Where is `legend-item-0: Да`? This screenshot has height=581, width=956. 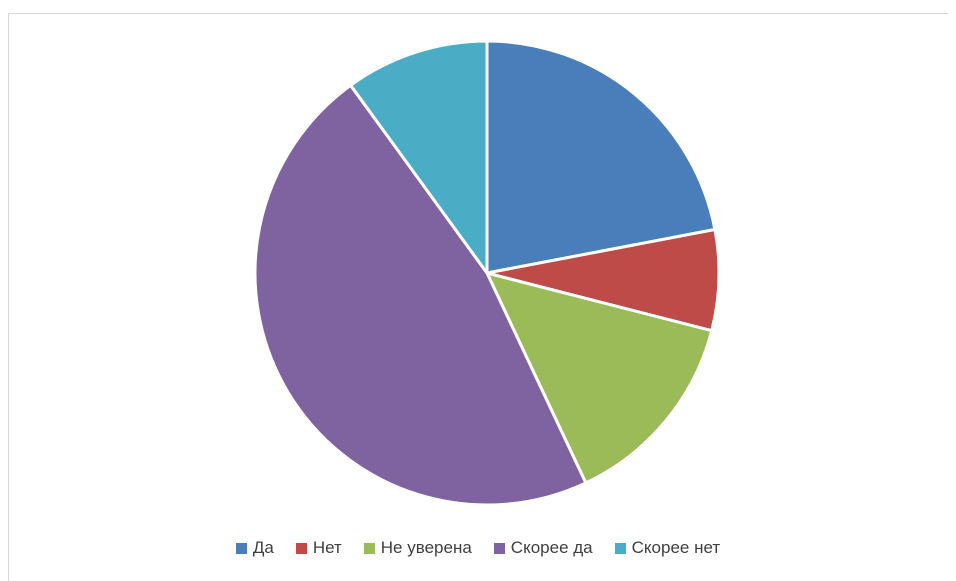
legend-item-0: Да is located at coordinates (254, 548).